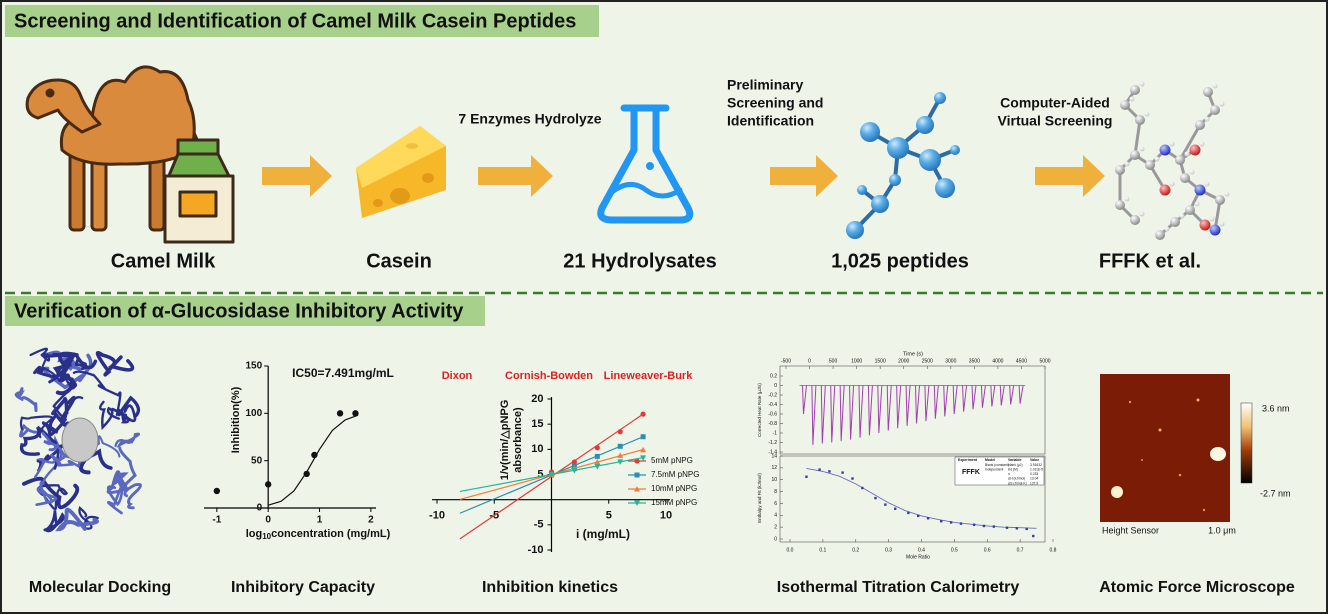  What do you see at coordinates (927, 361) in the screenshot?
I see `x-tick-label: 2500` at bounding box center [927, 361].